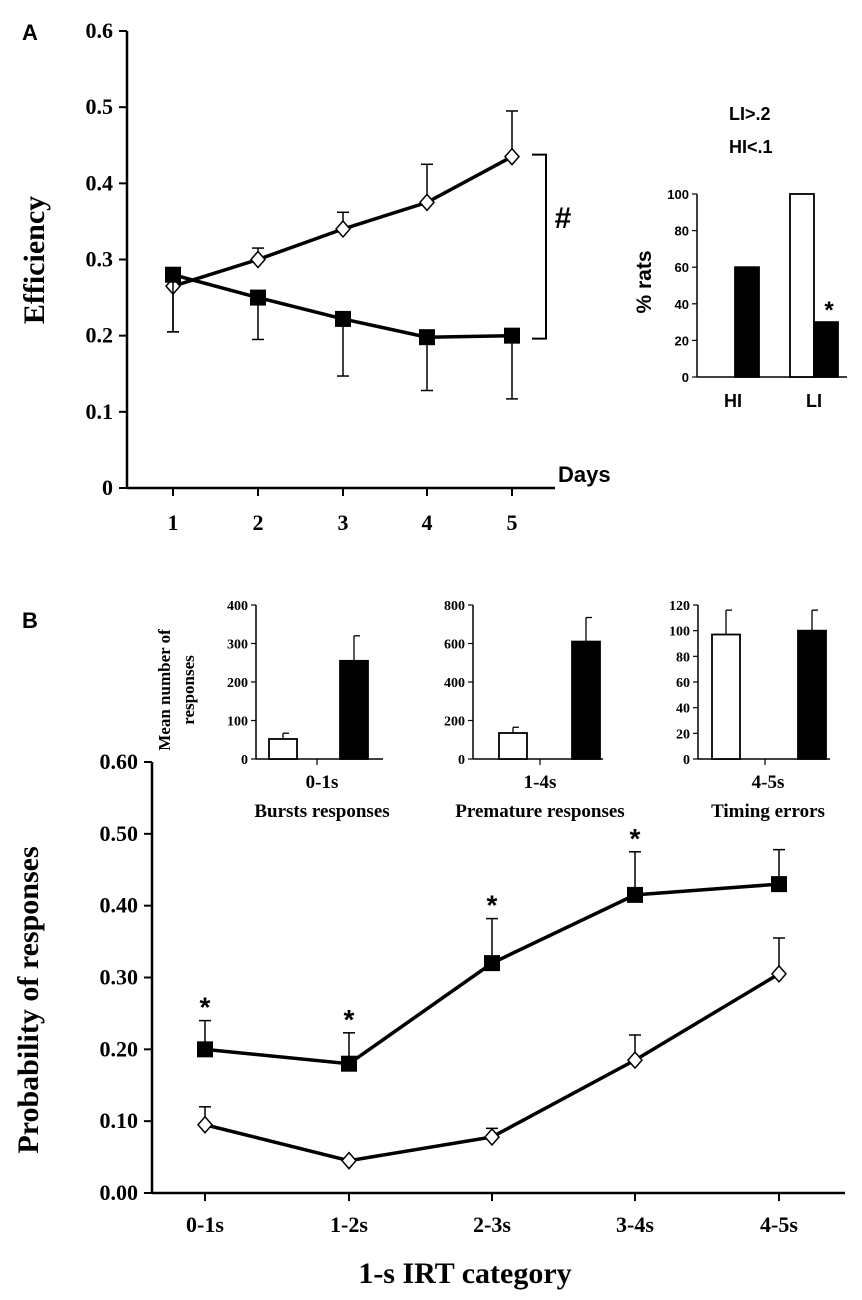 The image size is (862, 1300). I want to click on a-inset-legend-hi: HI<.1, so click(751, 147).